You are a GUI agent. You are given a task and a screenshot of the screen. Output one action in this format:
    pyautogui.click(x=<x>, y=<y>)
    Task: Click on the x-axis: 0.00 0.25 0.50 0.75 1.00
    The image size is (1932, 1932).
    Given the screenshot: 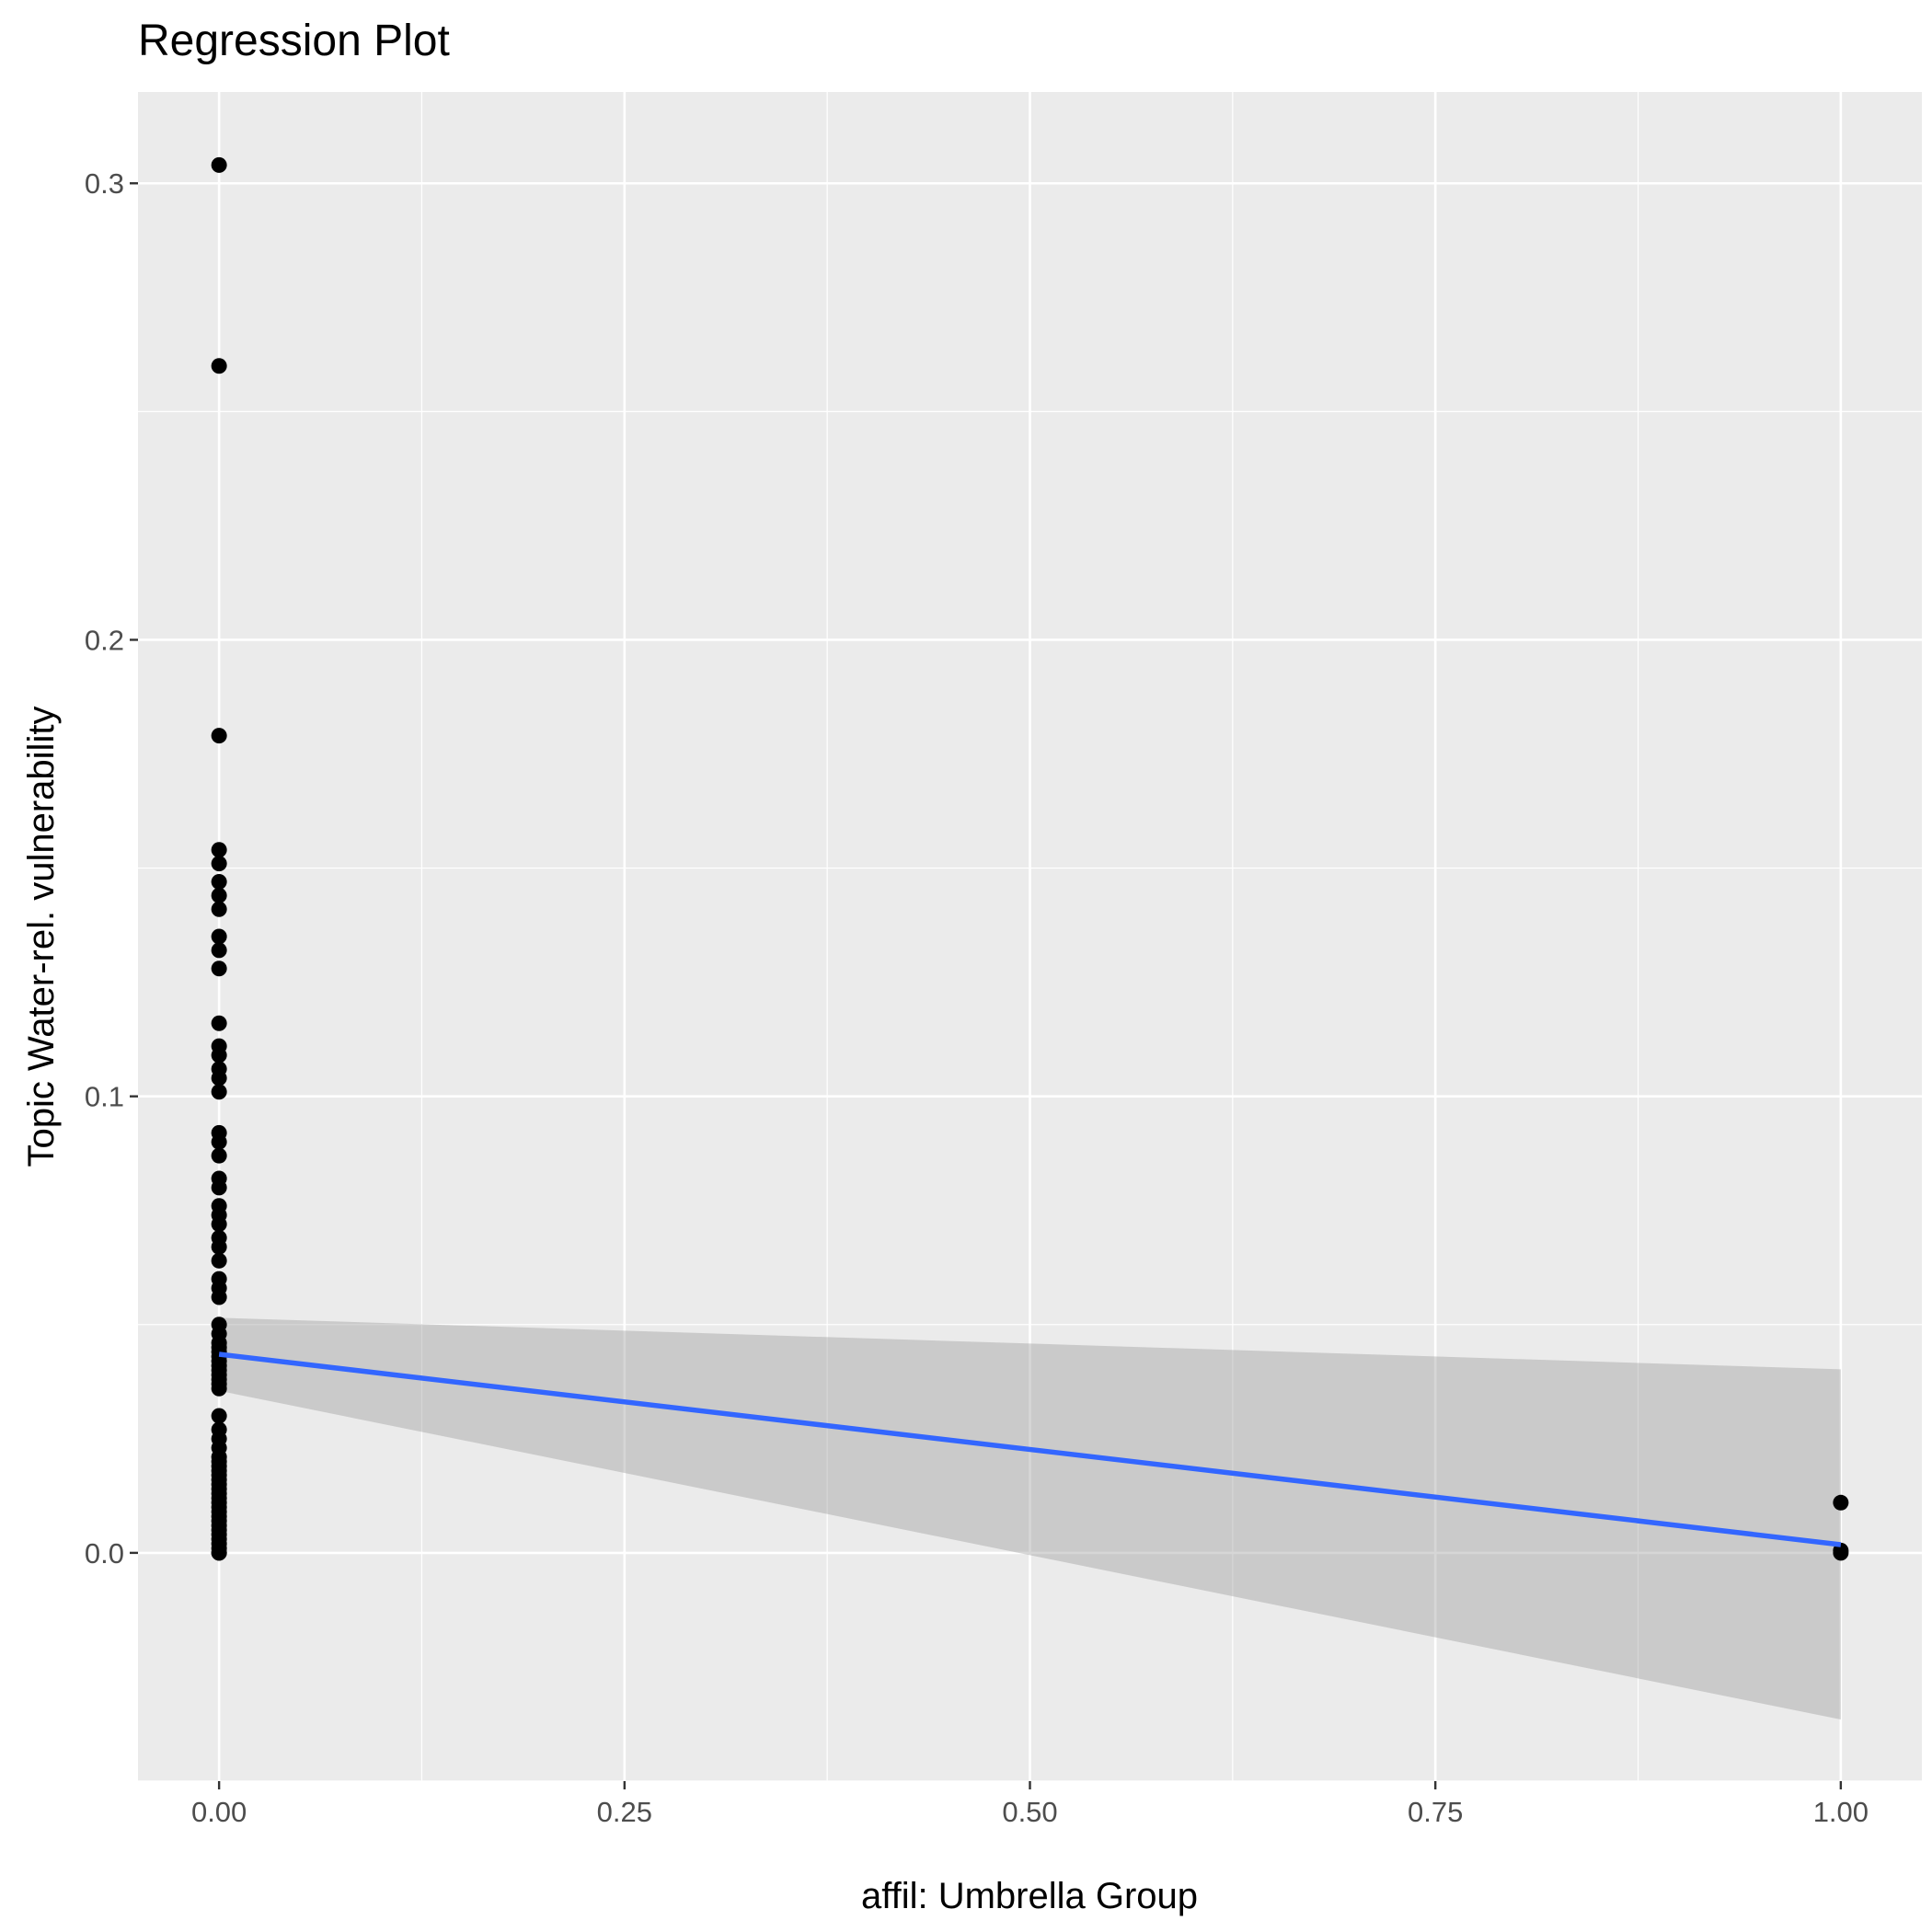 What is the action you would take?
    pyautogui.click(x=1030, y=1804)
    